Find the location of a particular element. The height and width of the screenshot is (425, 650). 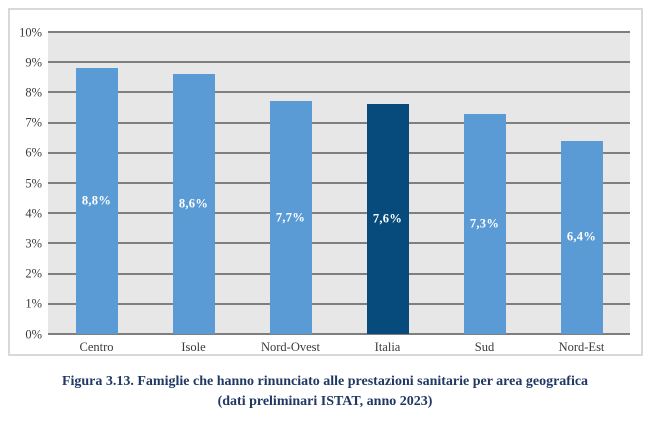

bar-sud: 7,3% is located at coordinates (484, 223).